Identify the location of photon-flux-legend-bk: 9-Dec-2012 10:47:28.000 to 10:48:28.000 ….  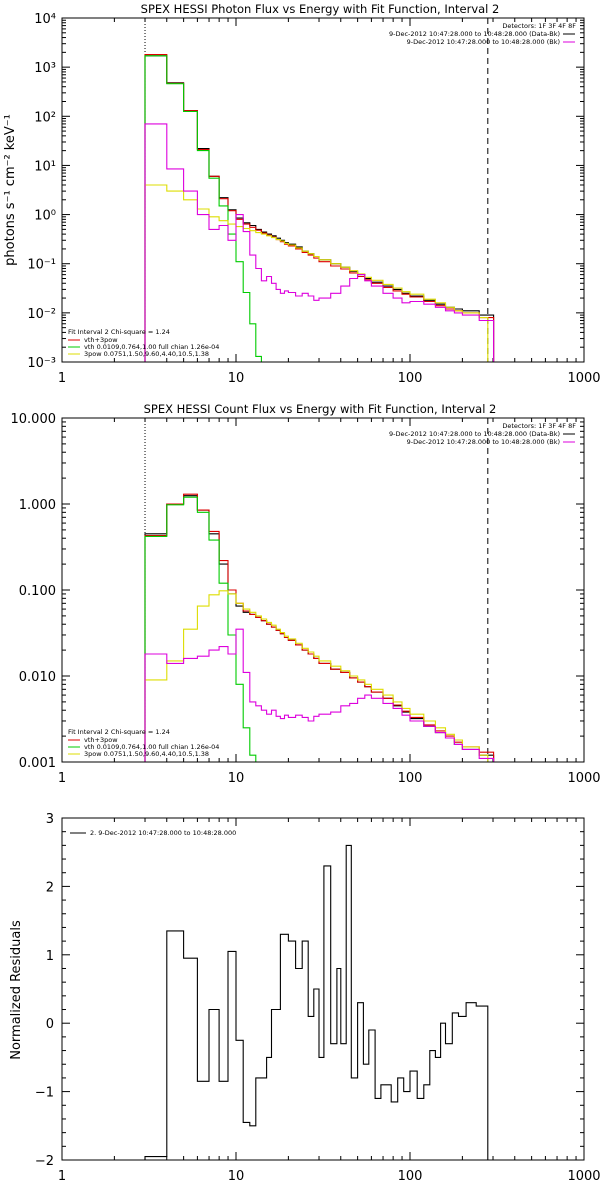
(483, 42).